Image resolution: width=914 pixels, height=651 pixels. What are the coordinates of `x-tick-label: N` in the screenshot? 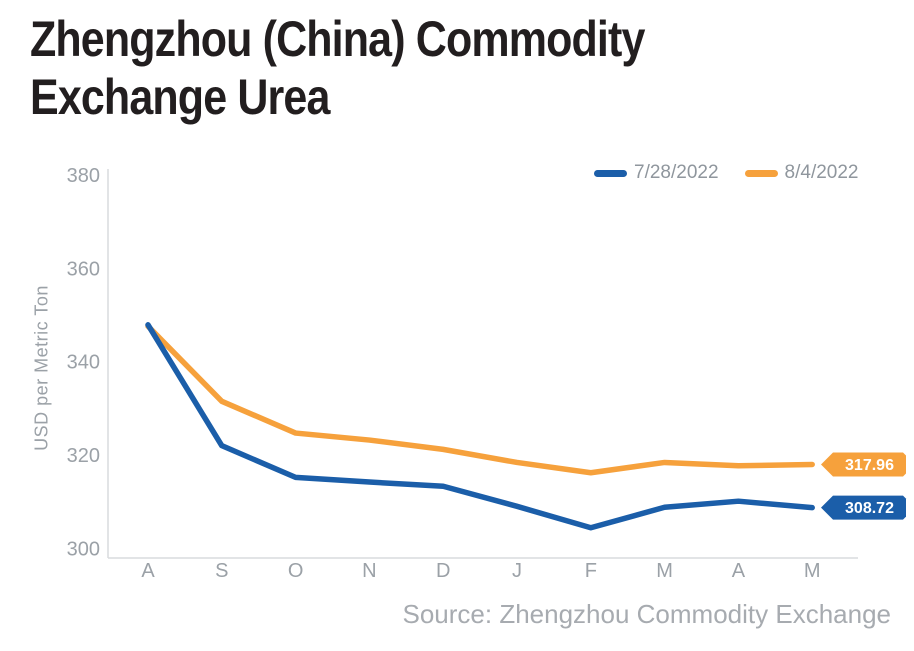 It's located at (369, 571).